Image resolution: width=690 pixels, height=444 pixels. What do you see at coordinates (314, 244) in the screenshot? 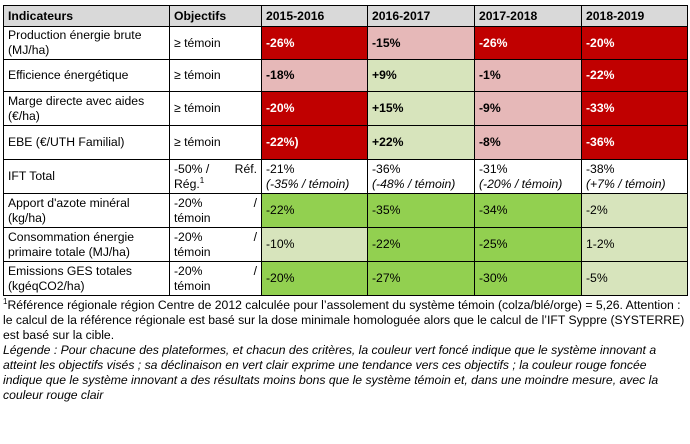
I see `value-cell: -10%` at bounding box center [314, 244].